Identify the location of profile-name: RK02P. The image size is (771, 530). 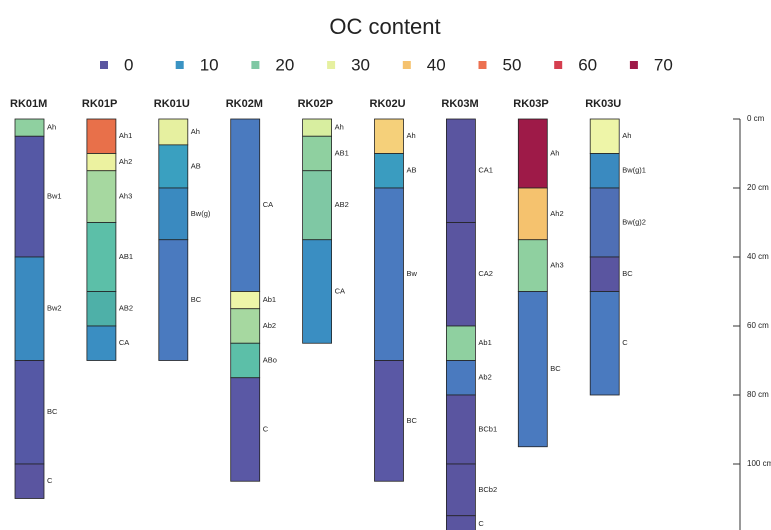
(315, 104).